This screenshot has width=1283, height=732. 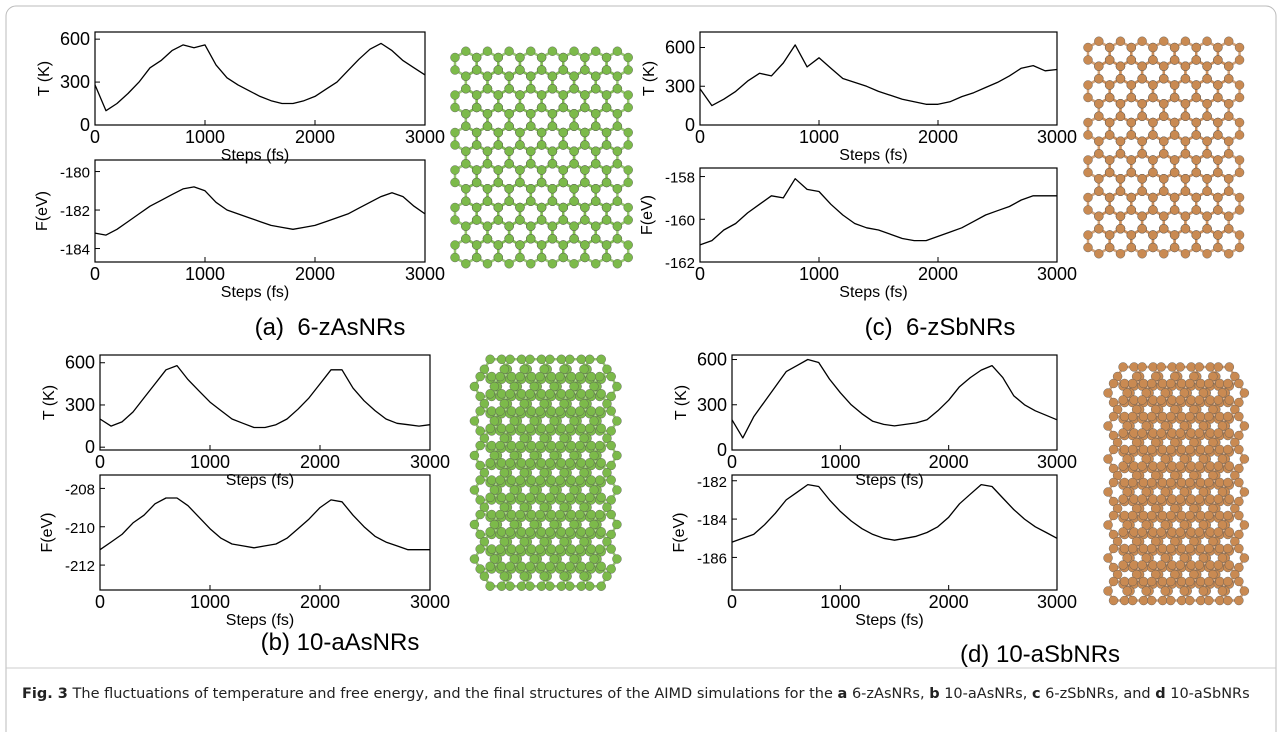 What do you see at coordinates (265, 532) in the screenshot?
I see `plot-frame` at bounding box center [265, 532].